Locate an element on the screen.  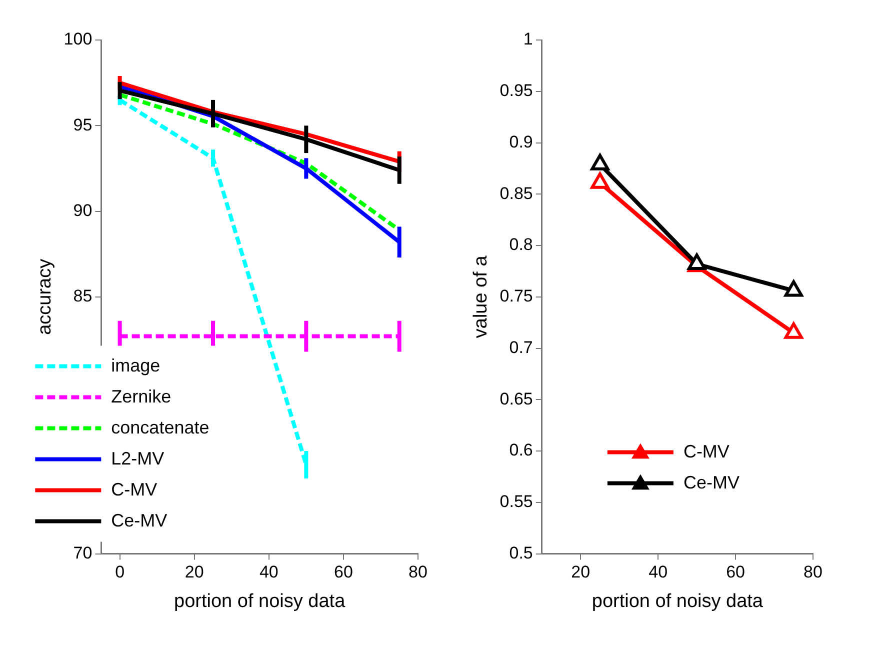
legend-label: image is located at coordinates (135, 365).